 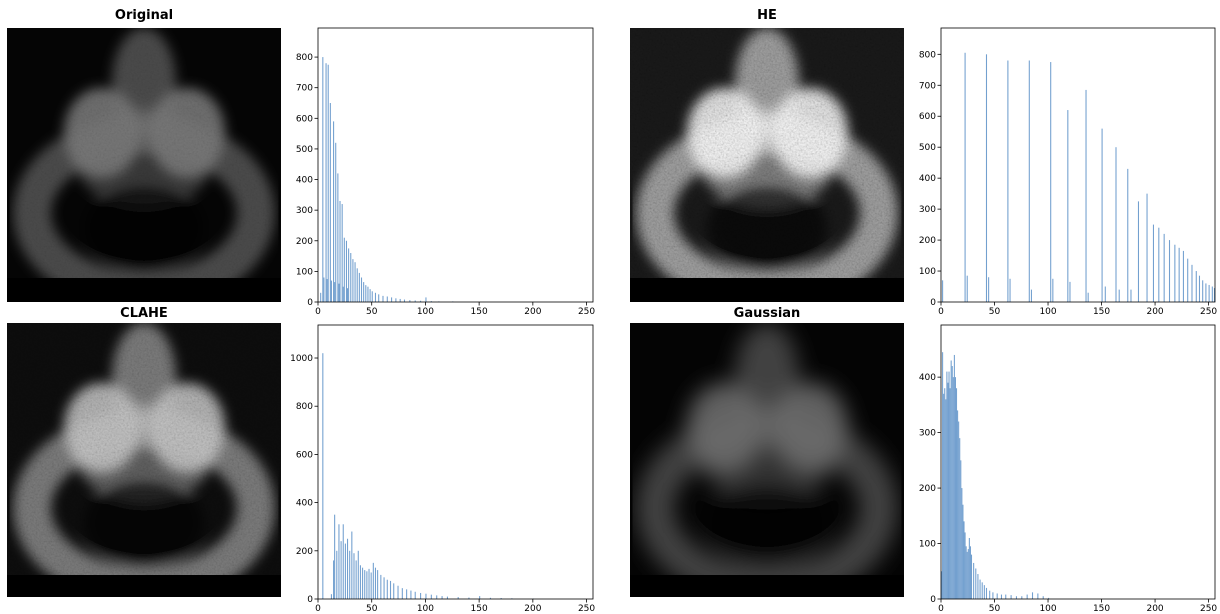 What do you see at coordinates (586, 312) in the screenshot?
I see `x-tick-label: 250` at bounding box center [586, 312].